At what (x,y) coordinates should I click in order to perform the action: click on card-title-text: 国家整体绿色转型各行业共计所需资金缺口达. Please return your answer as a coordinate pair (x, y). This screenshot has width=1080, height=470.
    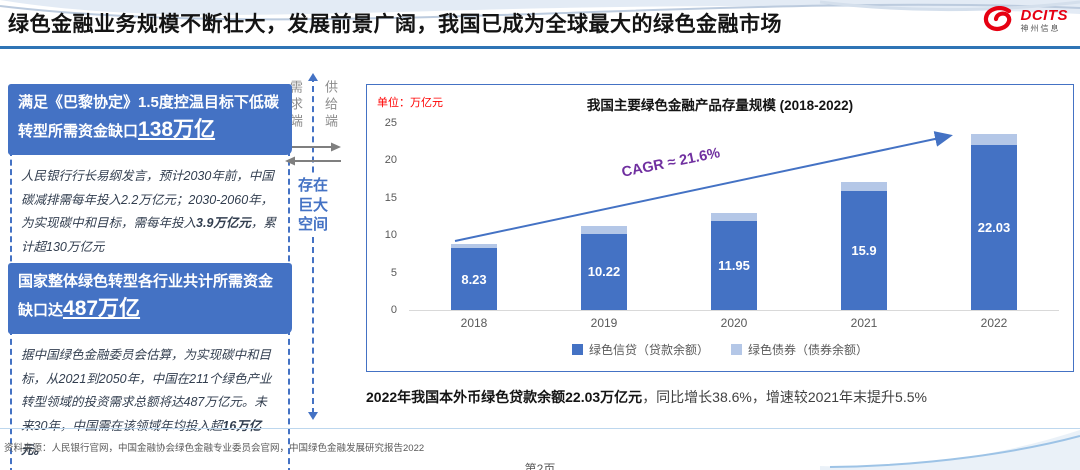
    Looking at the image, I should click on (146, 296).